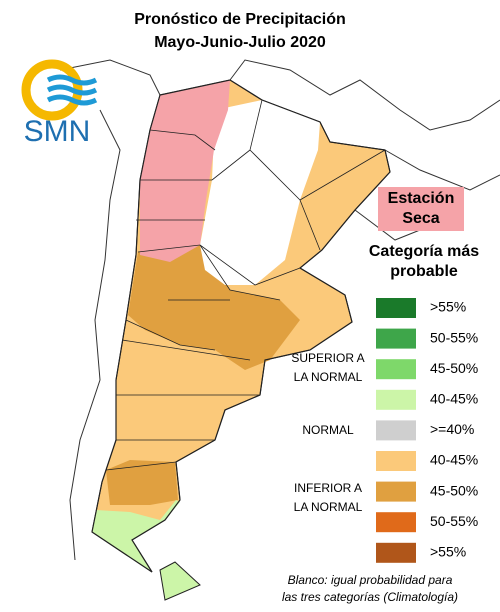 This screenshot has height=612, width=500. I want to click on title: Pronóstico de Precipitación, so click(240, 19).